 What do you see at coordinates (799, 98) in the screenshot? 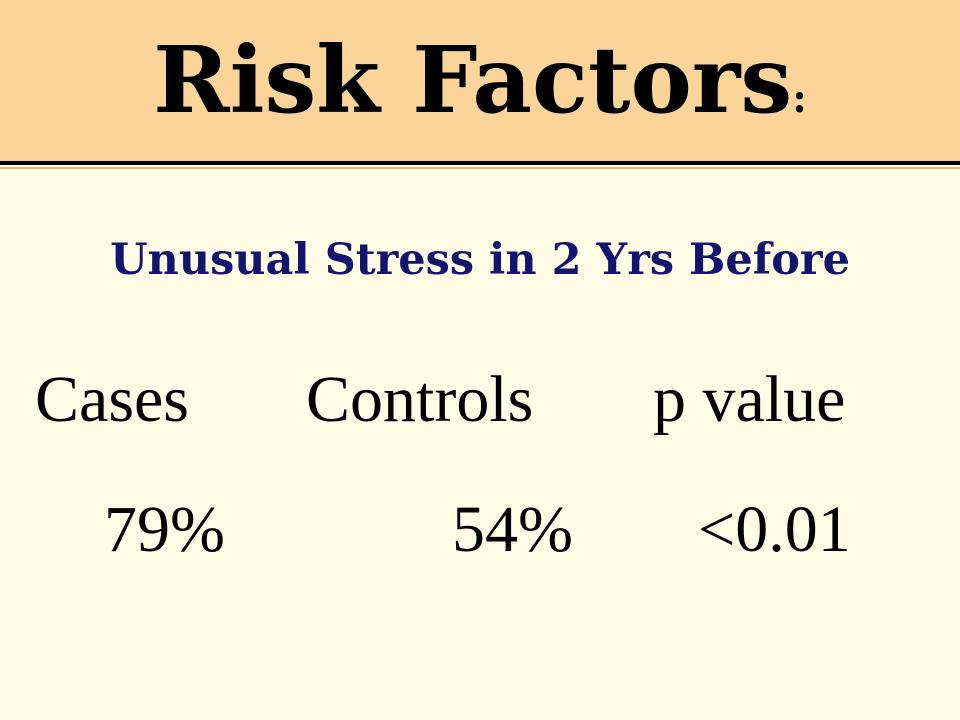
I see `slide-title-colon: :` at bounding box center [799, 98].